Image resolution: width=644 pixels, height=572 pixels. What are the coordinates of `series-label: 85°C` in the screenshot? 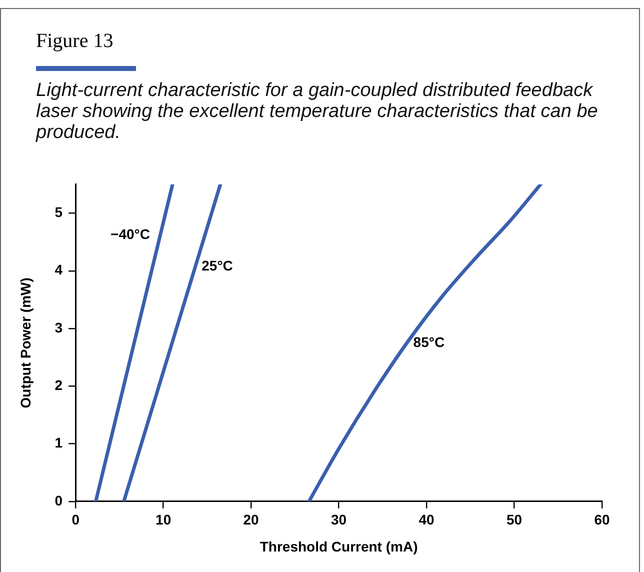 It's located at (429, 342).